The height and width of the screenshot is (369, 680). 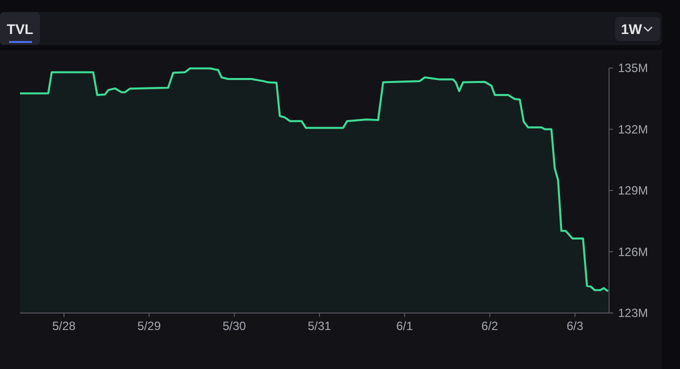 I want to click on chart-title: TVL, so click(x=20, y=29).